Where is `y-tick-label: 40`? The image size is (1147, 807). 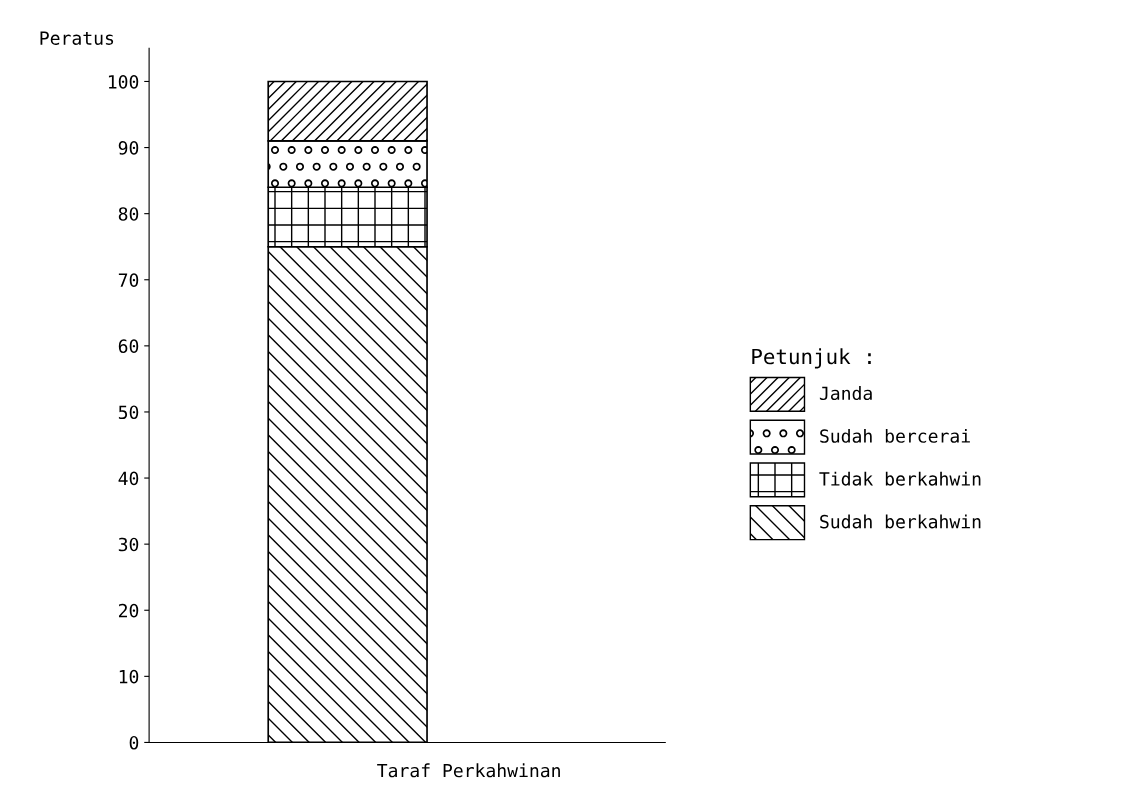
y-tick-label: 40 is located at coordinates (128, 478).